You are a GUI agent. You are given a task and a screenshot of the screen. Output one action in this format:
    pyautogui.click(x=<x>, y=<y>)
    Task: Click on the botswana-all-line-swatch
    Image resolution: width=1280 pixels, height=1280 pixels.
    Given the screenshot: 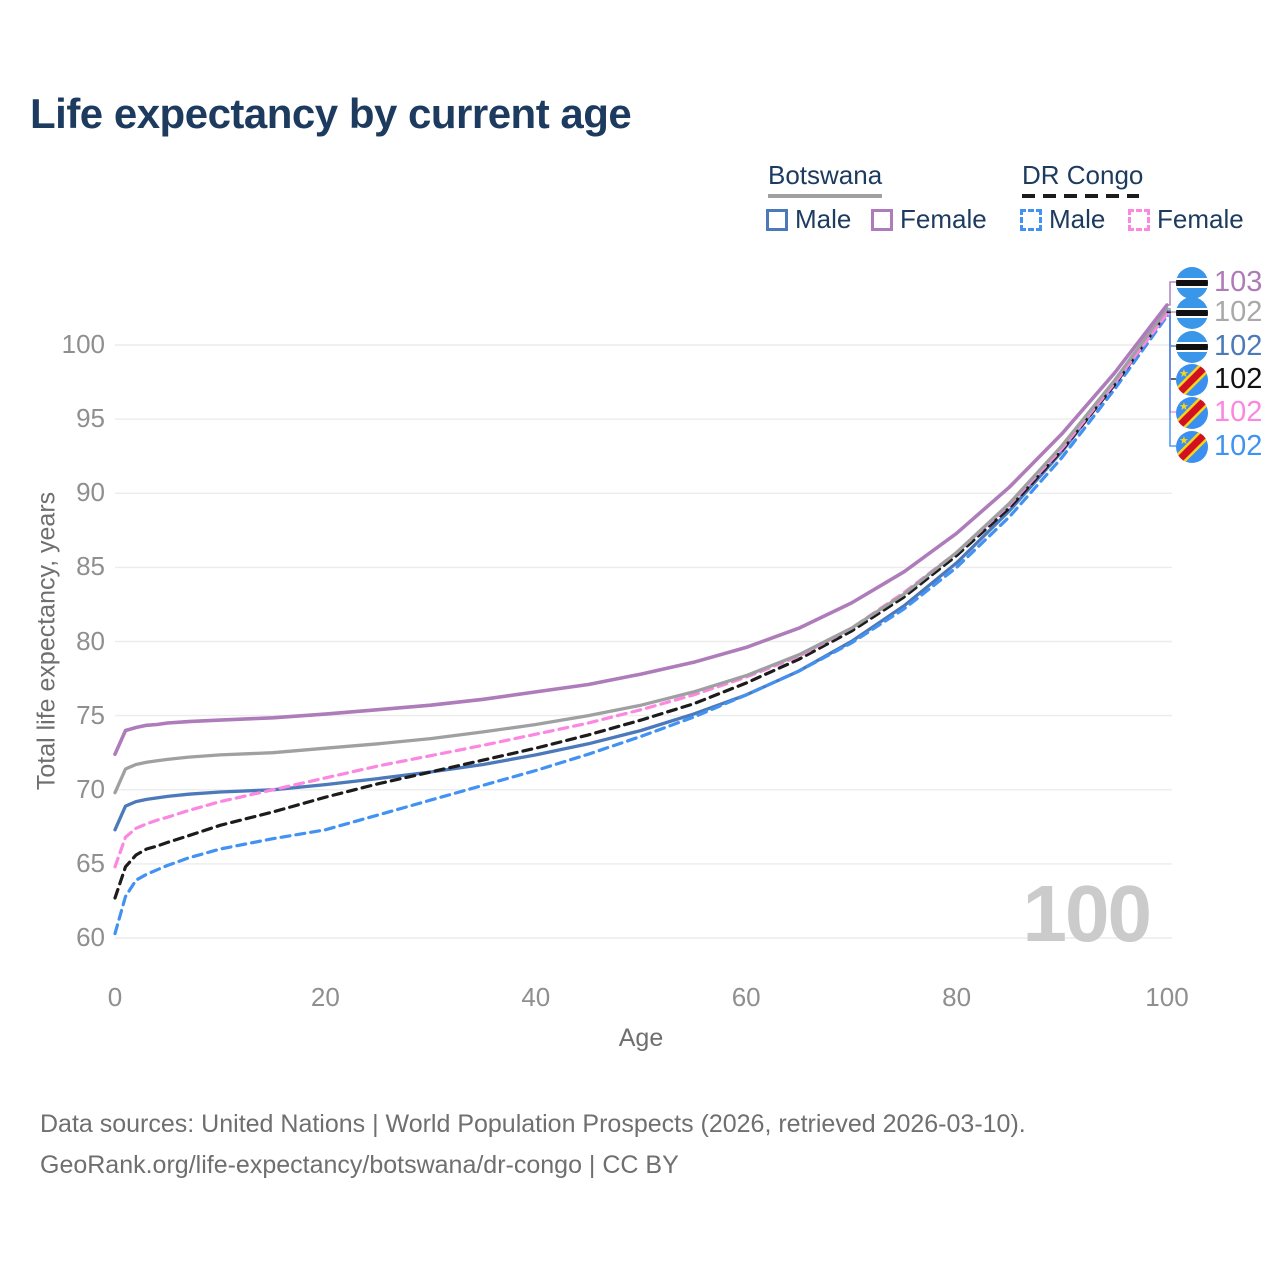 What is the action you would take?
    pyautogui.click(x=825, y=196)
    